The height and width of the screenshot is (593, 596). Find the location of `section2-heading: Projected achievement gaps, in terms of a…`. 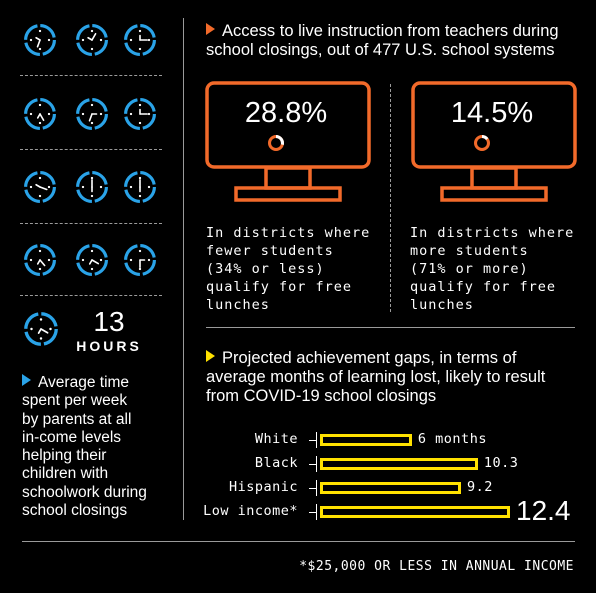

section2-heading: Projected achievement gaps, in terms of a… is located at coordinates (376, 377).